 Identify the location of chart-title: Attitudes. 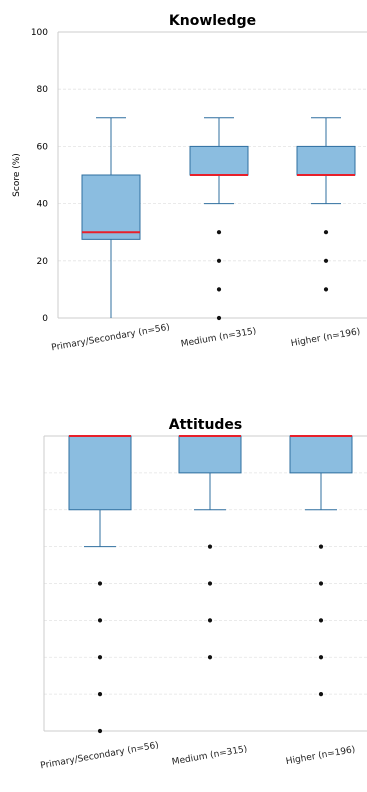
(206, 425).